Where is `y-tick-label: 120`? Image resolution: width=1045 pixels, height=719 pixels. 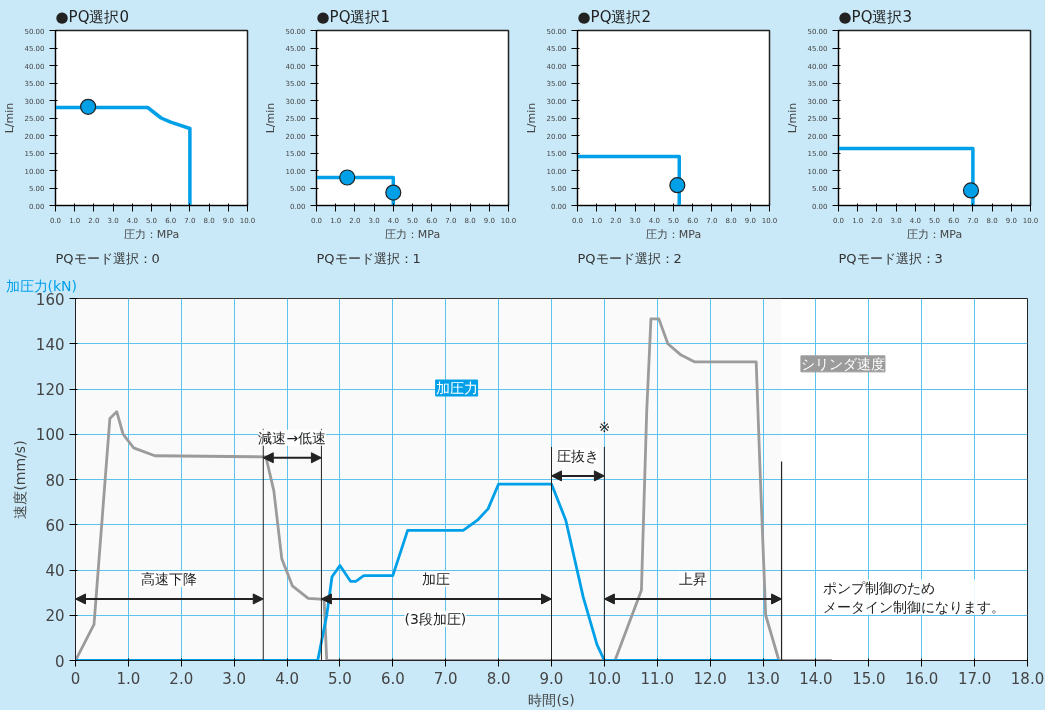 y-tick-label: 120 is located at coordinates (50, 390).